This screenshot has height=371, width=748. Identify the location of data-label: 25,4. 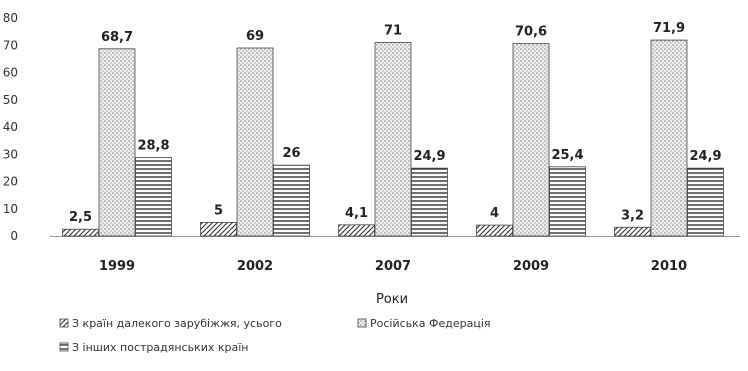
(567, 155).